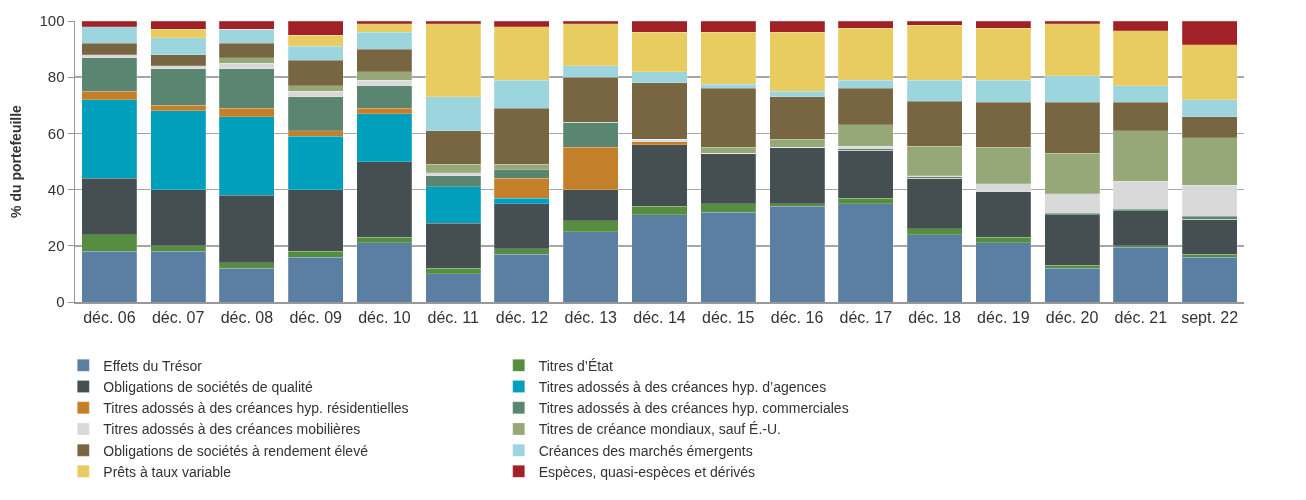 This screenshot has width=1306, height=500. I want to click on x-tick-label: déc. 14, so click(659, 317).